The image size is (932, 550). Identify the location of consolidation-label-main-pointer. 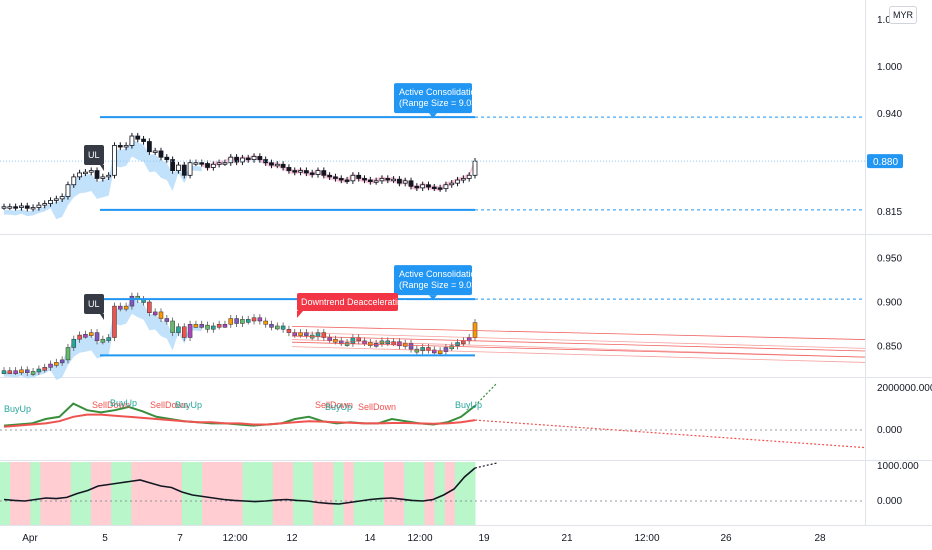
(433, 116).